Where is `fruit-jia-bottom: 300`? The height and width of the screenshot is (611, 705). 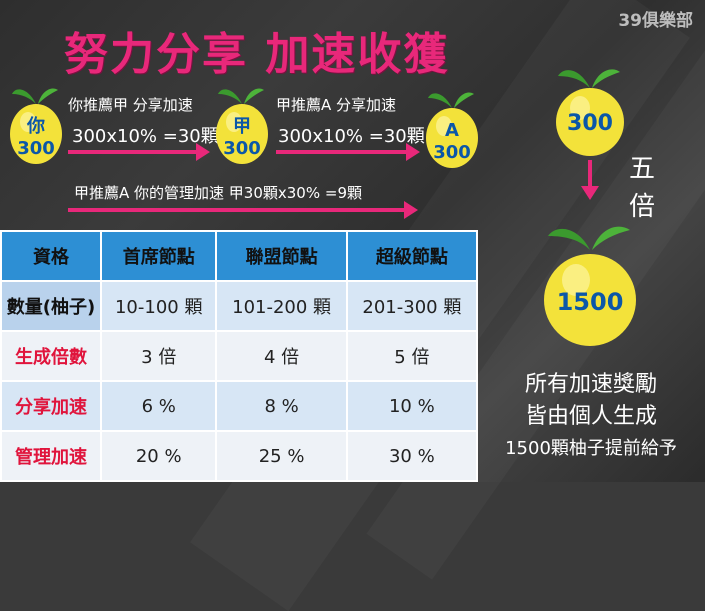 fruit-jia-bottom: 300 is located at coordinates (242, 148).